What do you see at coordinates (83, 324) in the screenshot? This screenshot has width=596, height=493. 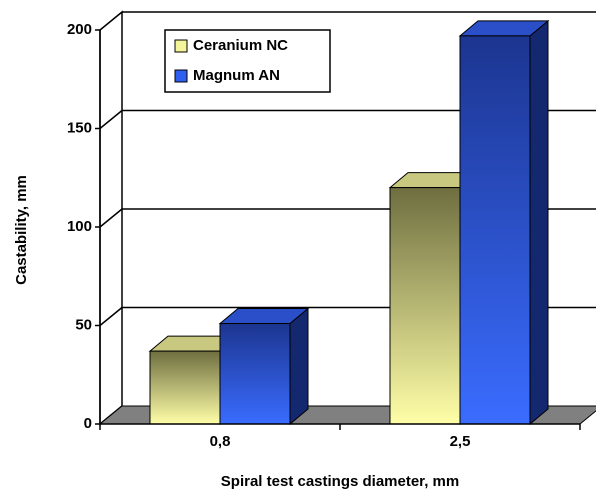 I see `y-tick-label: 50` at bounding box center [83, 324].